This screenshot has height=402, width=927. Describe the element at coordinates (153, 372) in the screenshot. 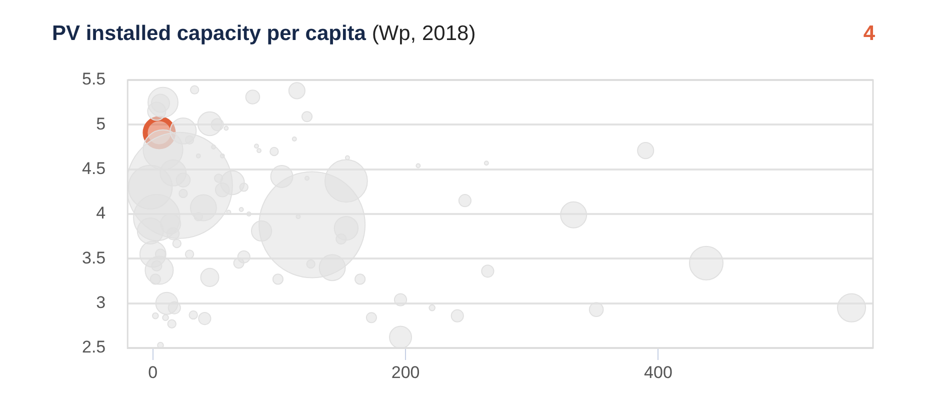

I see `x-tick-label: 0` at that location.